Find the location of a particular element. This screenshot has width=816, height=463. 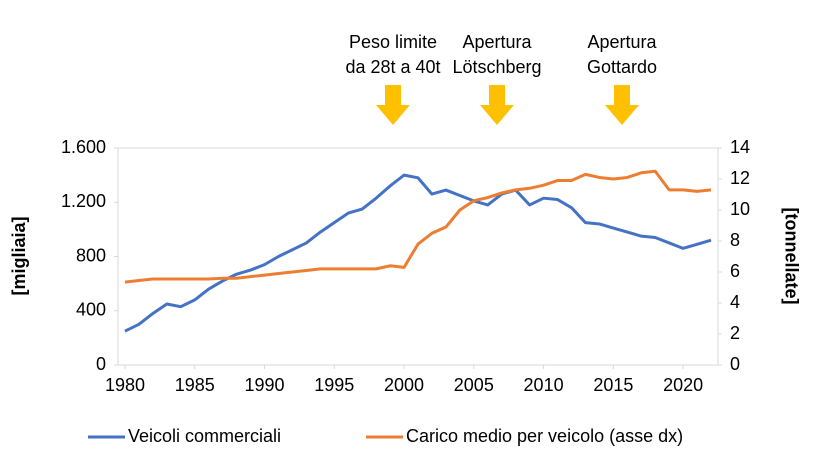

annotation-text: da 28t a 40t is located at coordinates (392, 67).